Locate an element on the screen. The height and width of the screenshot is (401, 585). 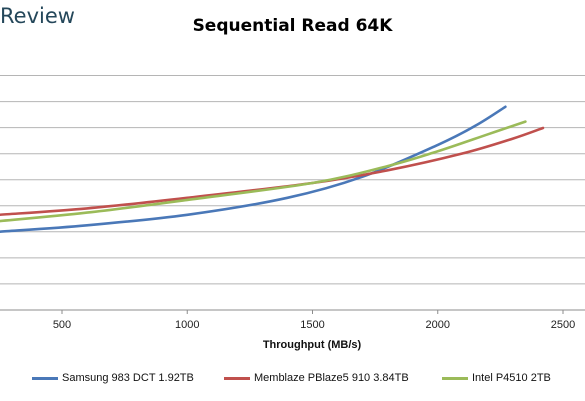
x-axis-label: Throughput (MB/s) is located at coordinates (312, 345).